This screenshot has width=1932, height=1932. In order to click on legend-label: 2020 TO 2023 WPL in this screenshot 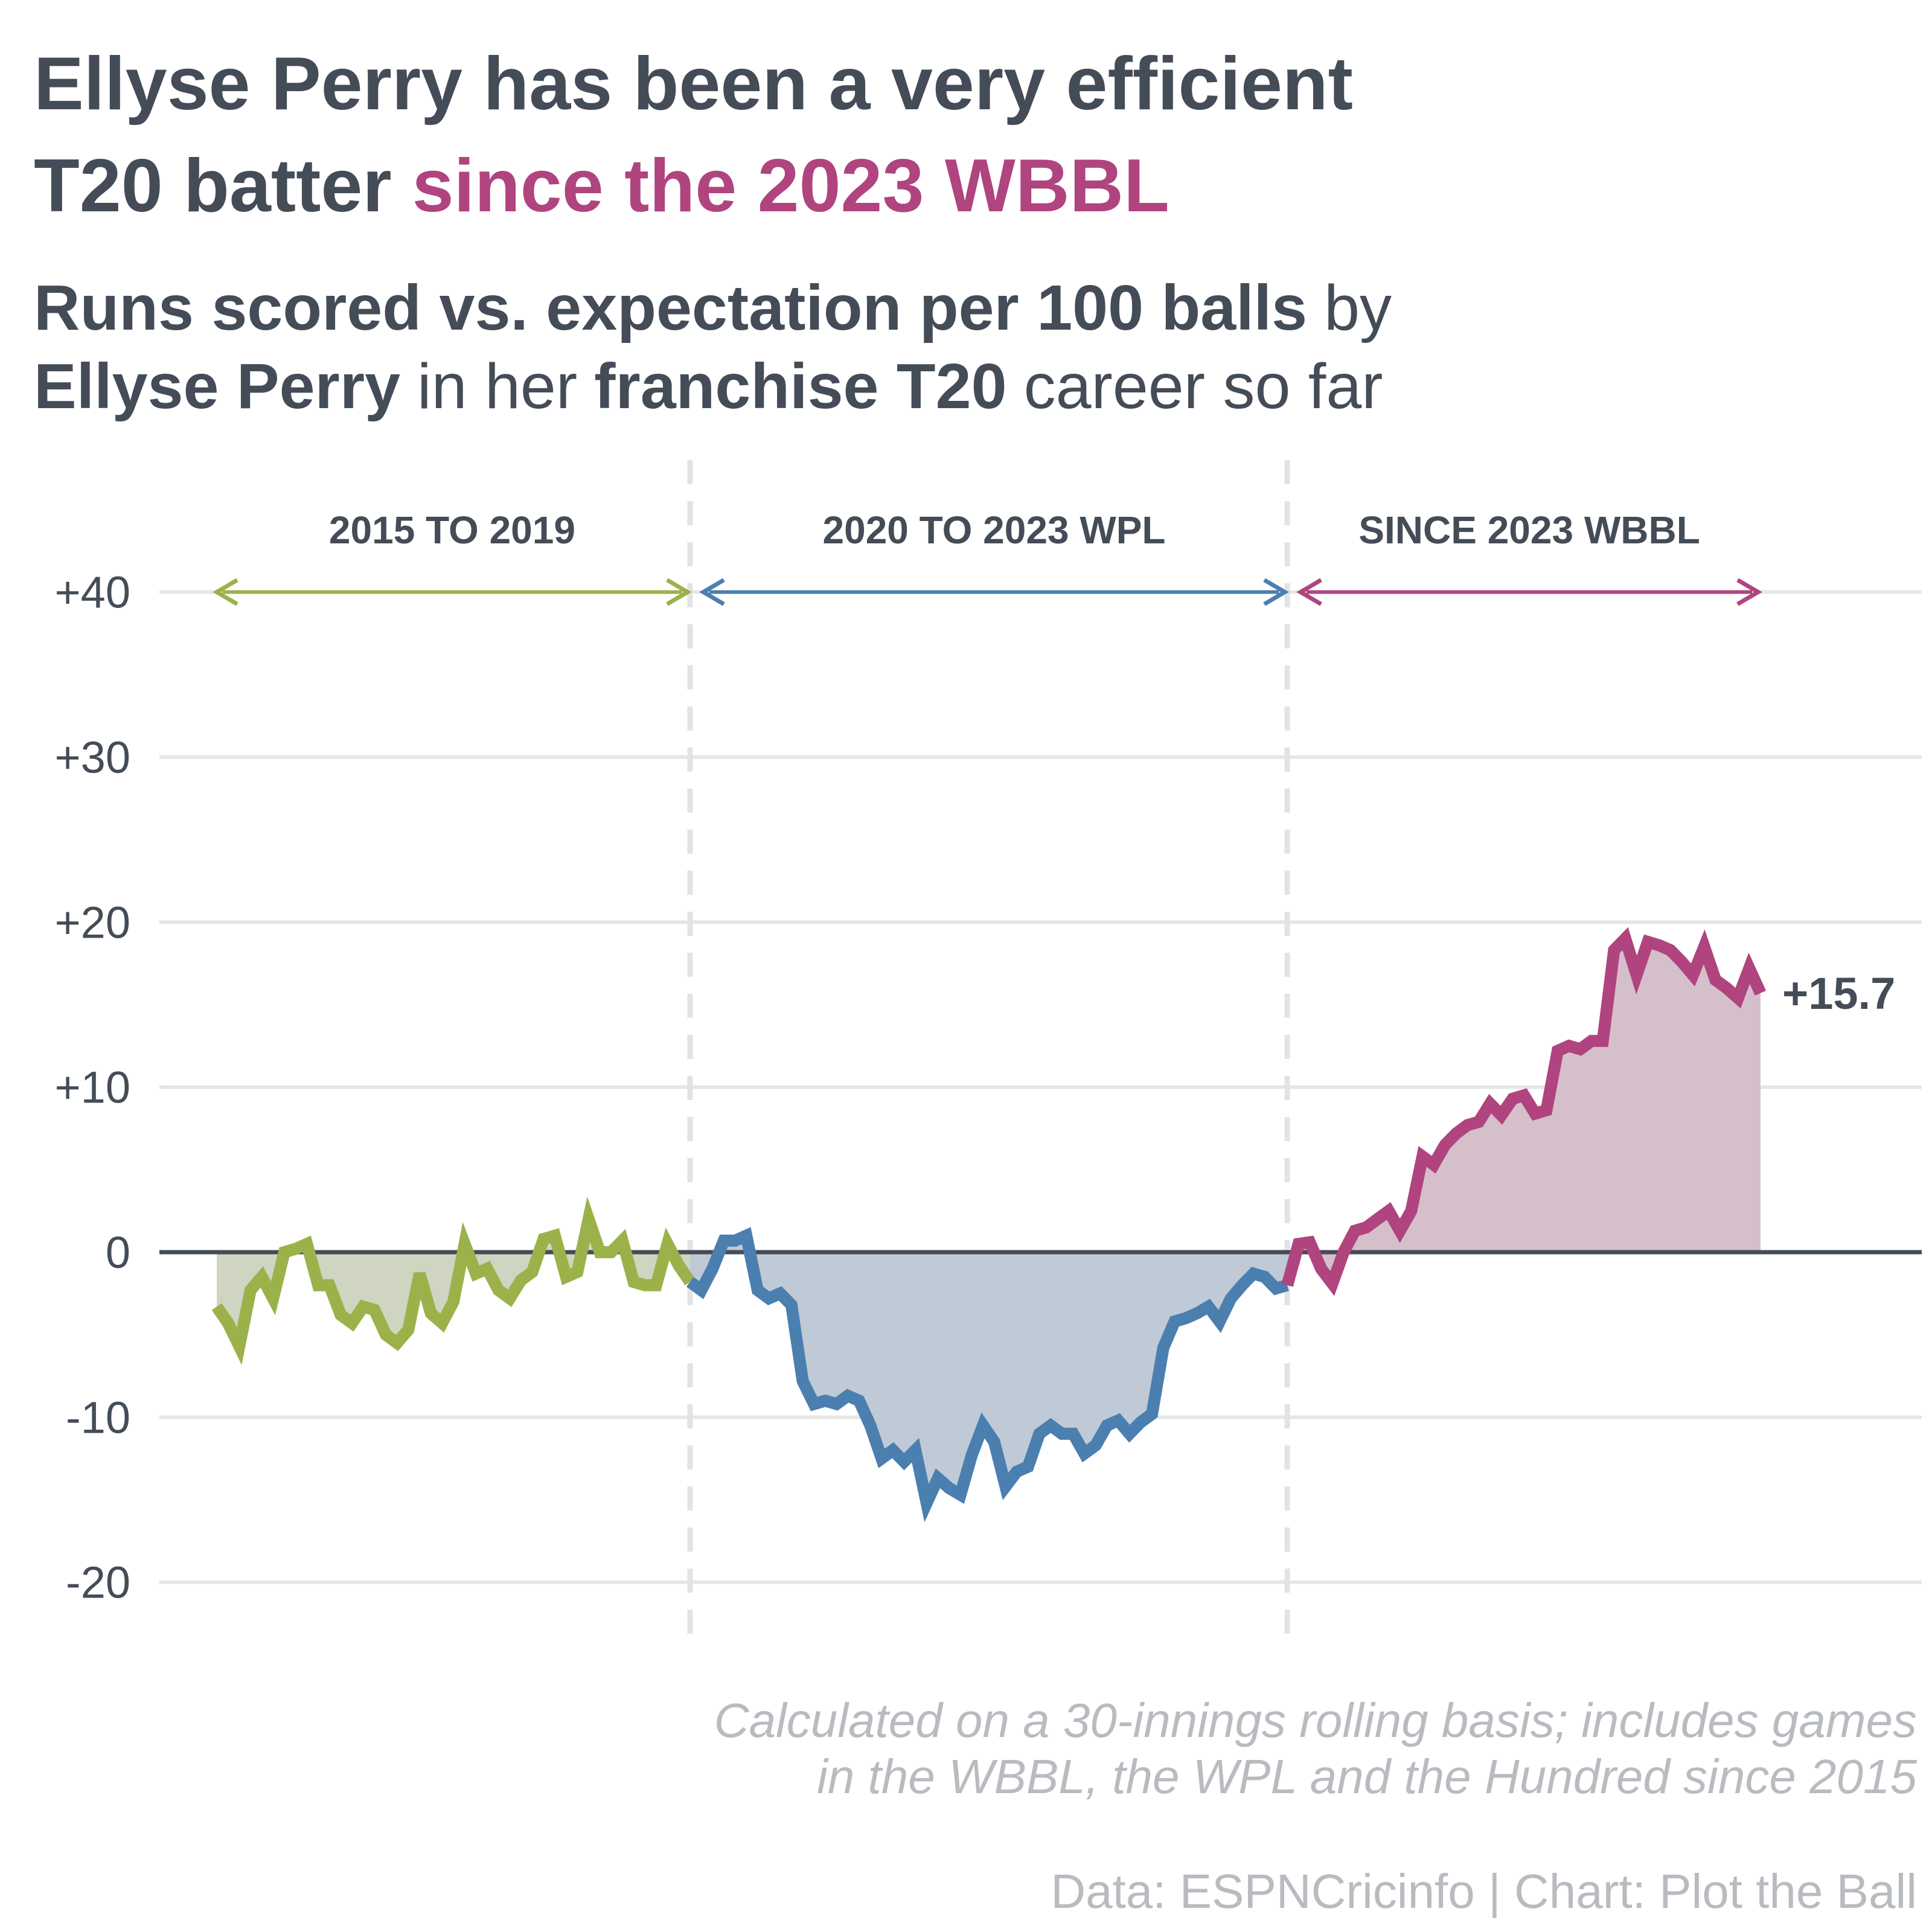, I will do `click(994, 530)`.